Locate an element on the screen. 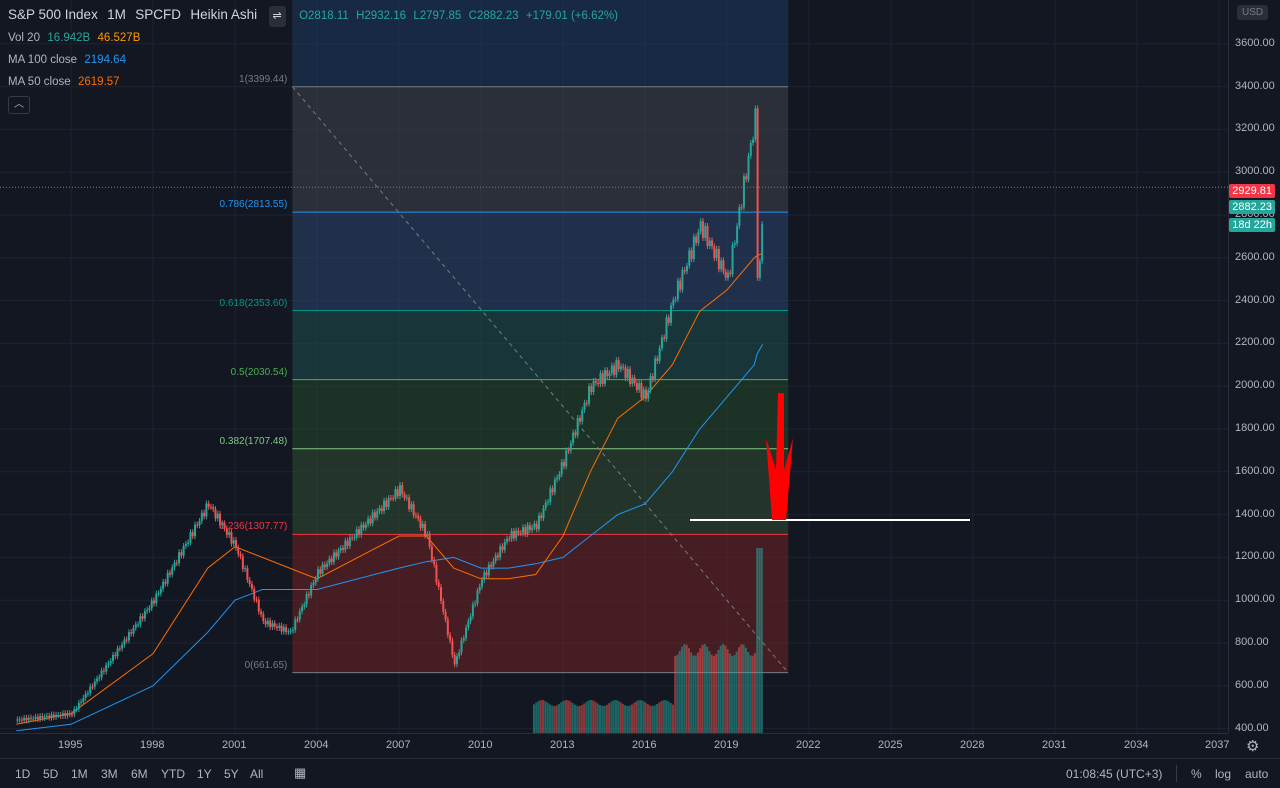  currency-badge: USD is located at coordinates (1253, 12).